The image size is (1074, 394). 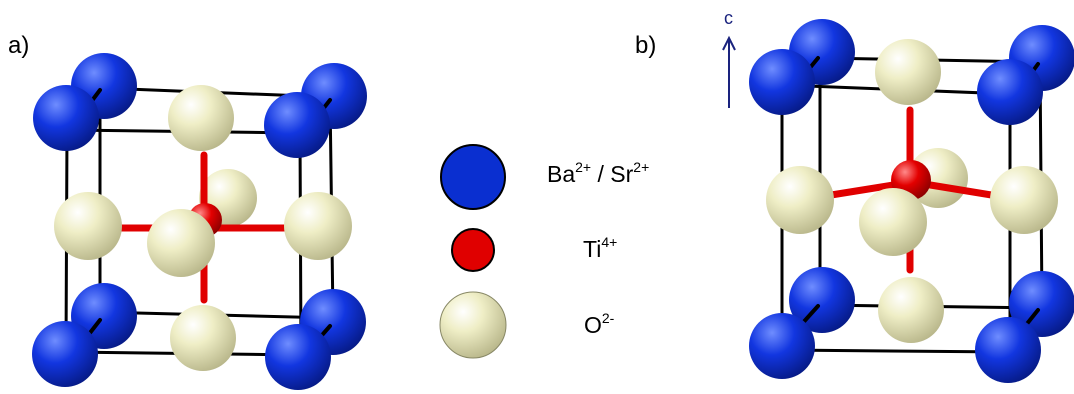 What do you see at coordinates (473, 325) in the screenshot?
I see `legend-o-symbol` at bounding box center [473, 325].